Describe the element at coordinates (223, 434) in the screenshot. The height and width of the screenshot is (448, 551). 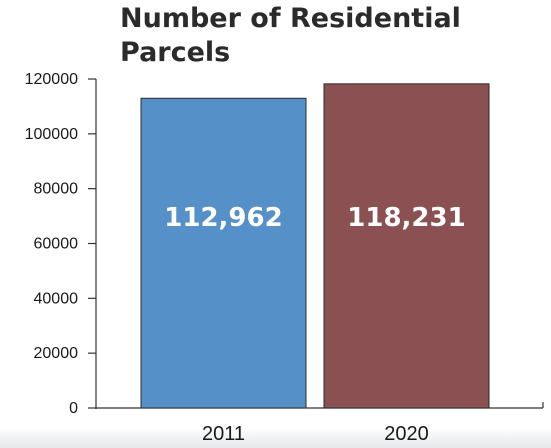
I see `x-tick-label-2011: 2011` at that location.